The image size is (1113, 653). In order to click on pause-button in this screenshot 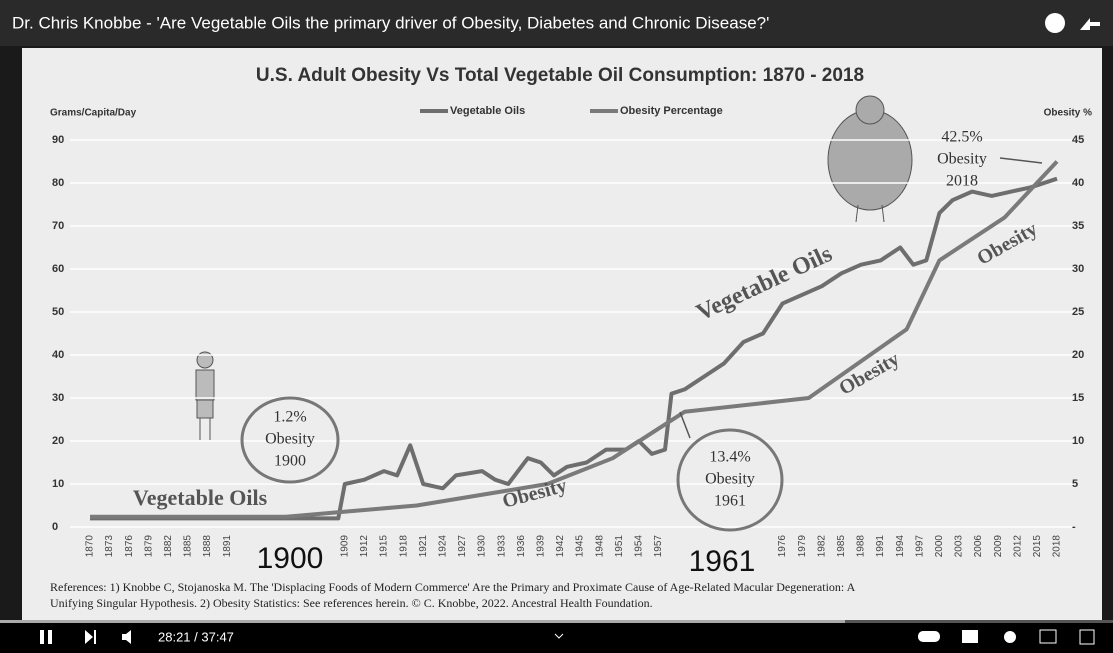, I will do `click(42, 637)`.